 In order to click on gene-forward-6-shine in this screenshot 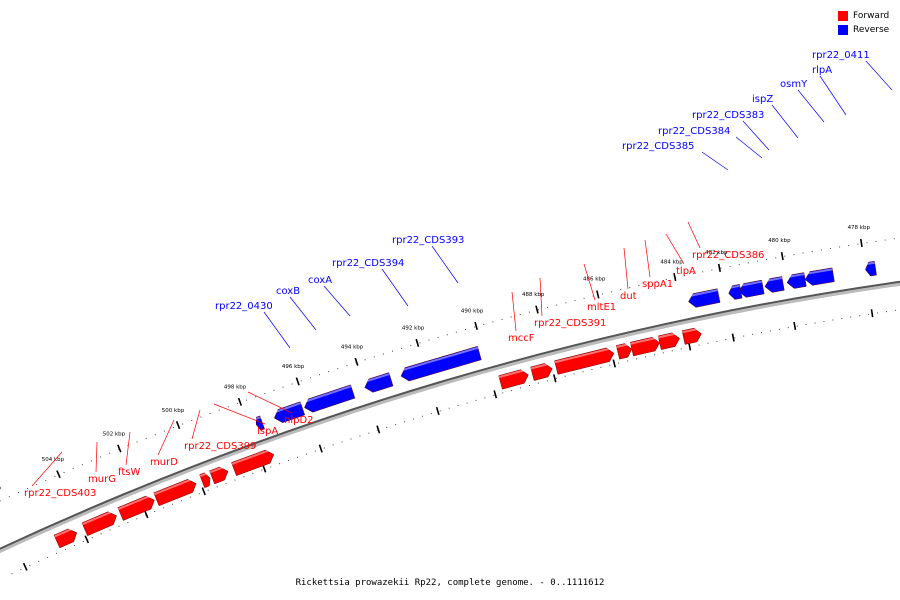, I will do `click(513, 373)`.